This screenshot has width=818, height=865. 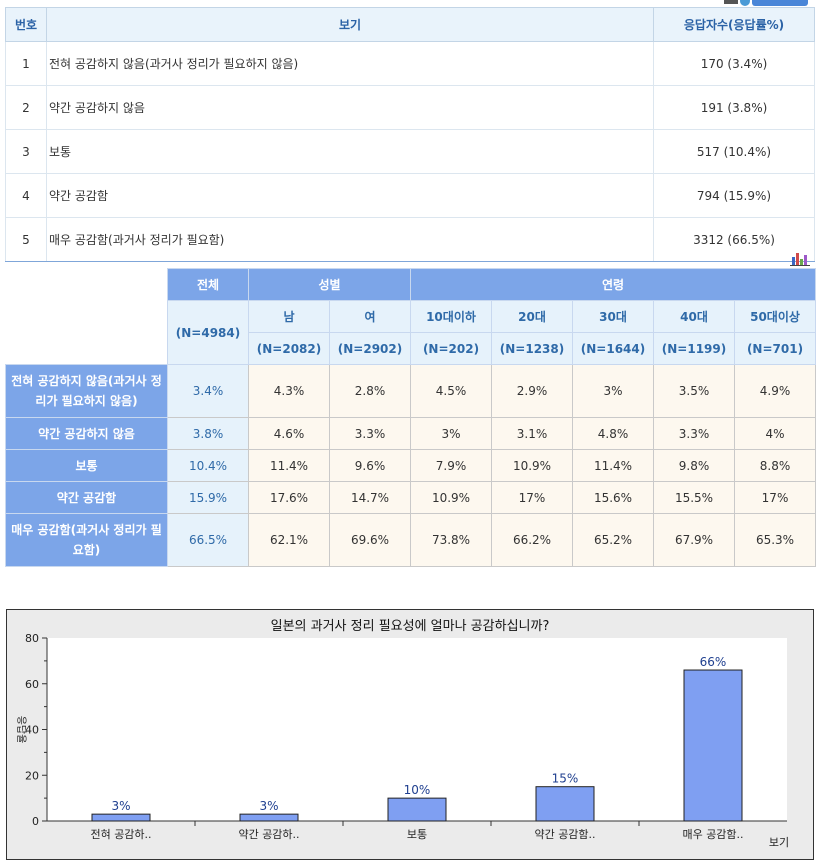 I want to click on crosstab-header-row-2: (N=4984) 남 여 10대이하 20대 30대 40대 50대이상, so click(x=411, y=332).